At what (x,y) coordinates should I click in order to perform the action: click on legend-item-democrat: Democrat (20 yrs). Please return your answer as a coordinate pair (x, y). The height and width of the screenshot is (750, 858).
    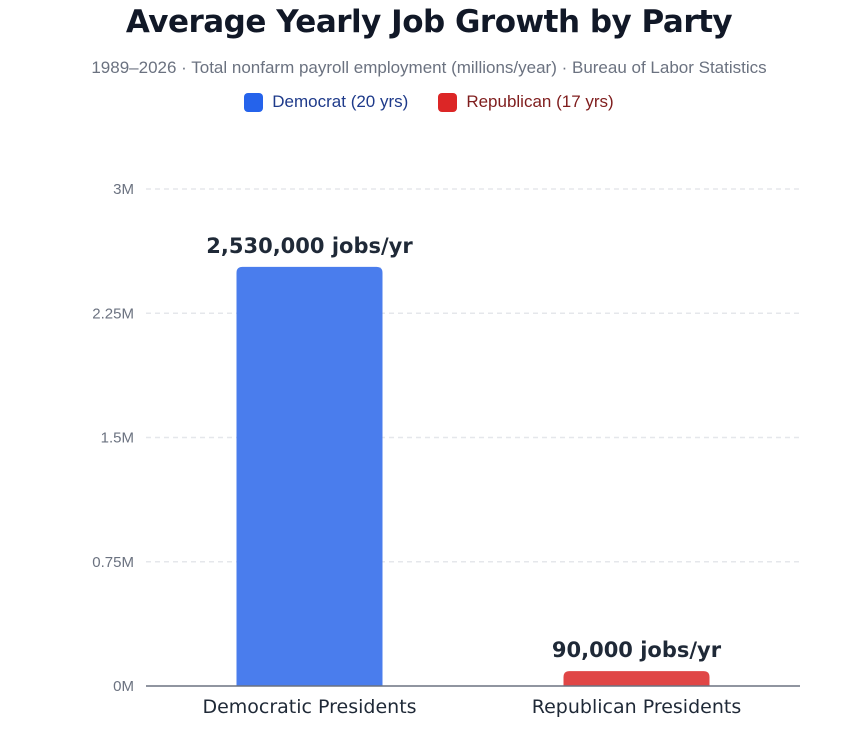
    Looking at the image, I should click on (326, 102).